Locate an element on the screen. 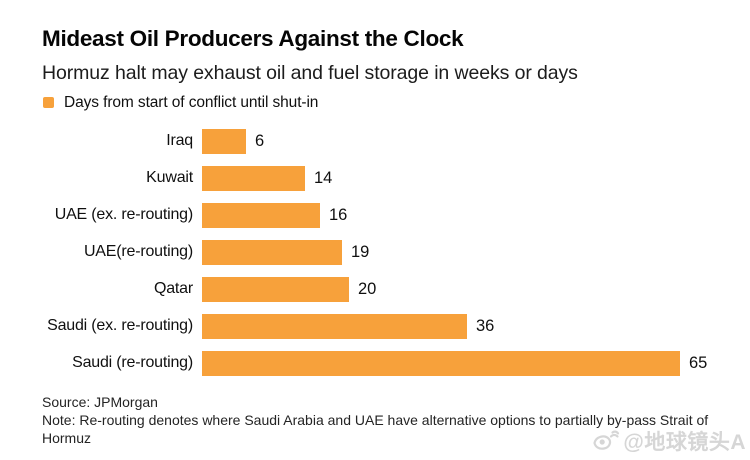 This screenshot has height=460, width=750. bar-value-label: 6 is located at coordinates (260, 140).